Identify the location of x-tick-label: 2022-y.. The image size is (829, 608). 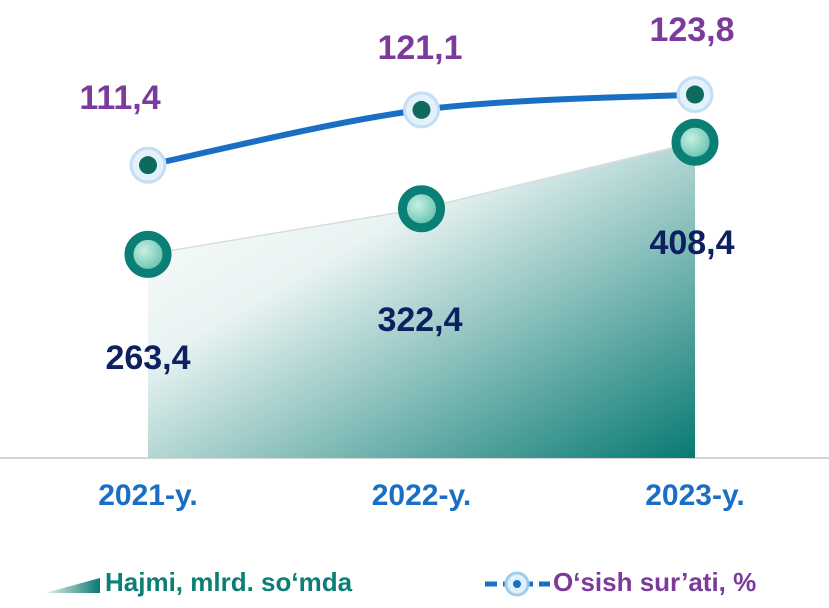
(422, 495).